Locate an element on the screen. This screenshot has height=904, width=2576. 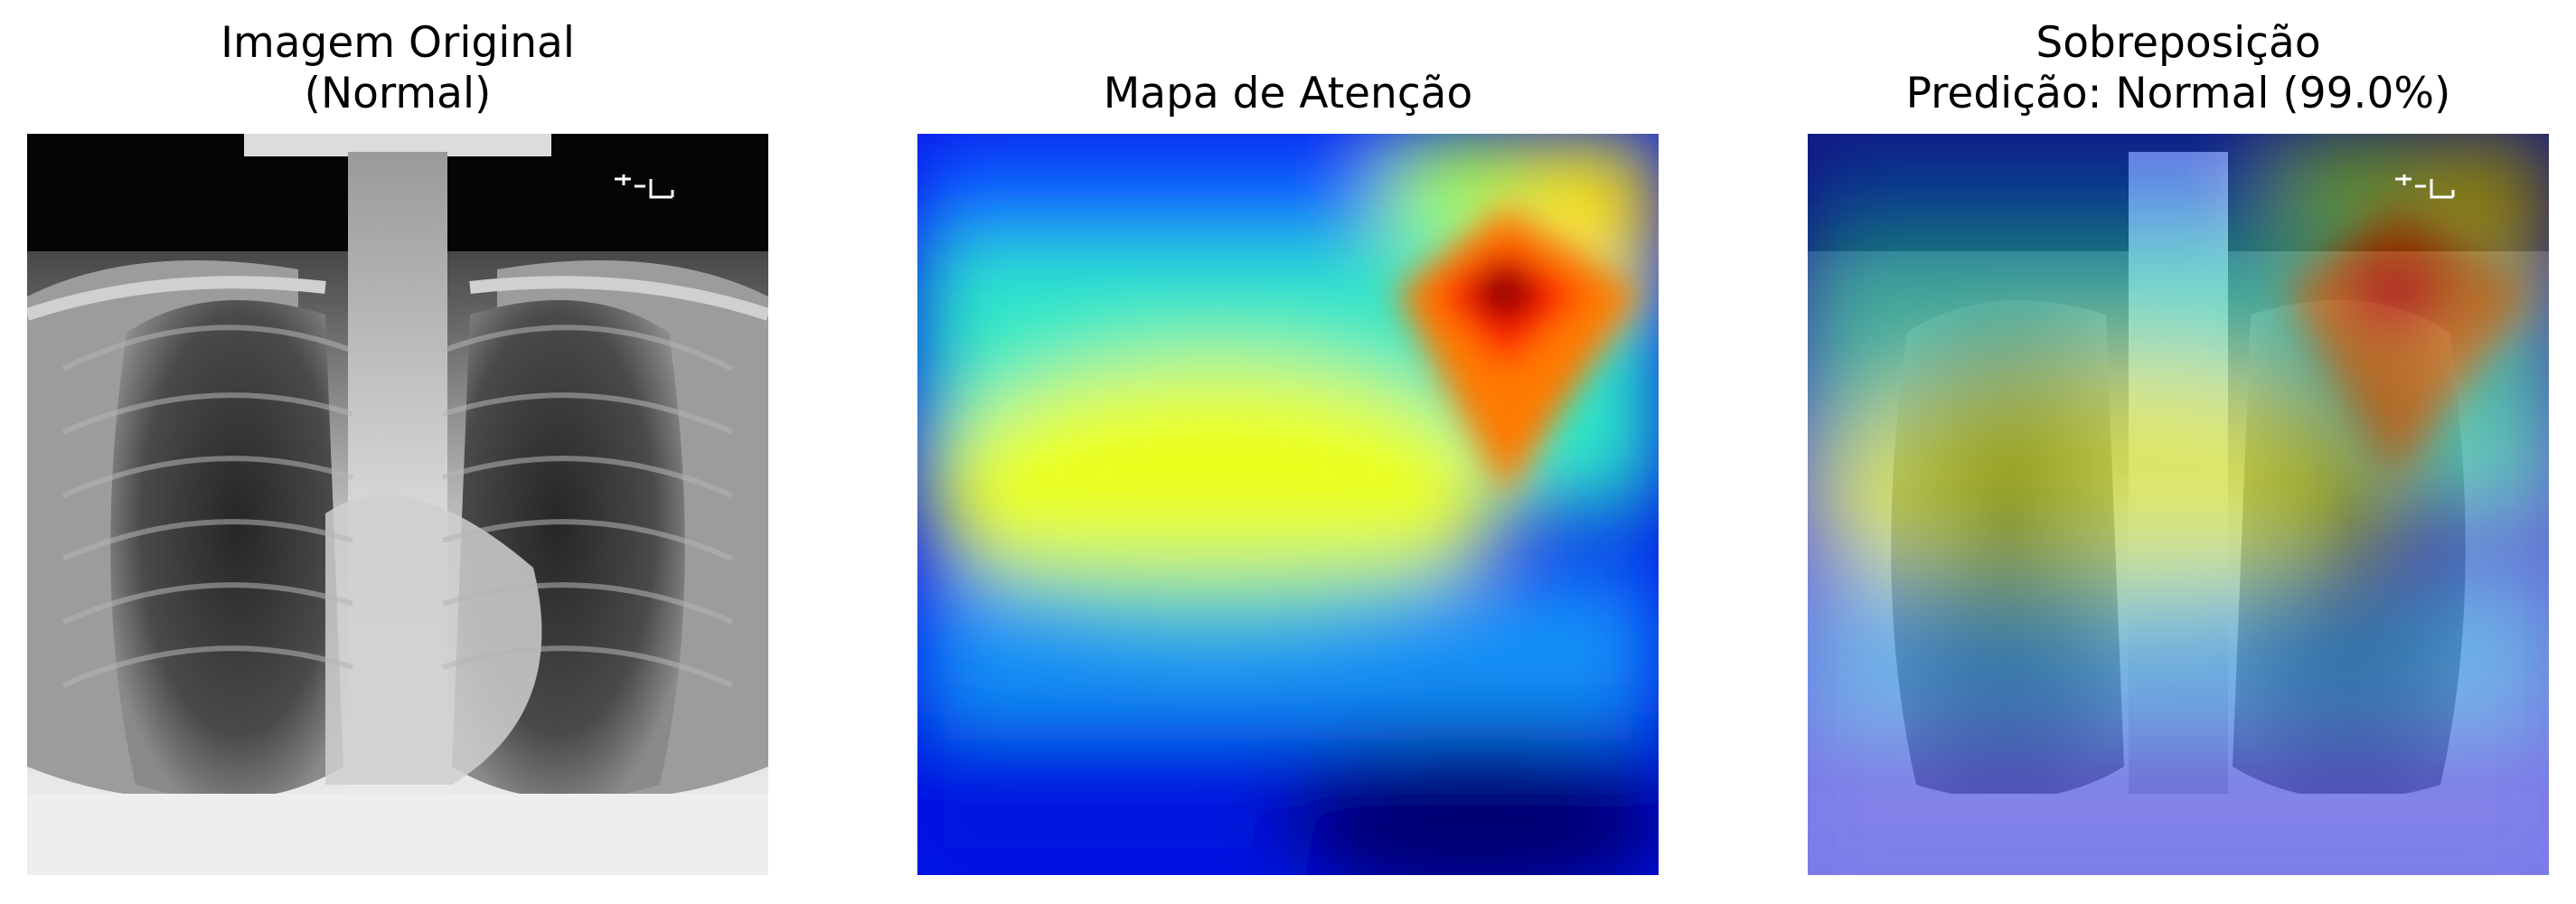
attention-map-title: Mapa de Atenção is located at coordinates (1288, 94).